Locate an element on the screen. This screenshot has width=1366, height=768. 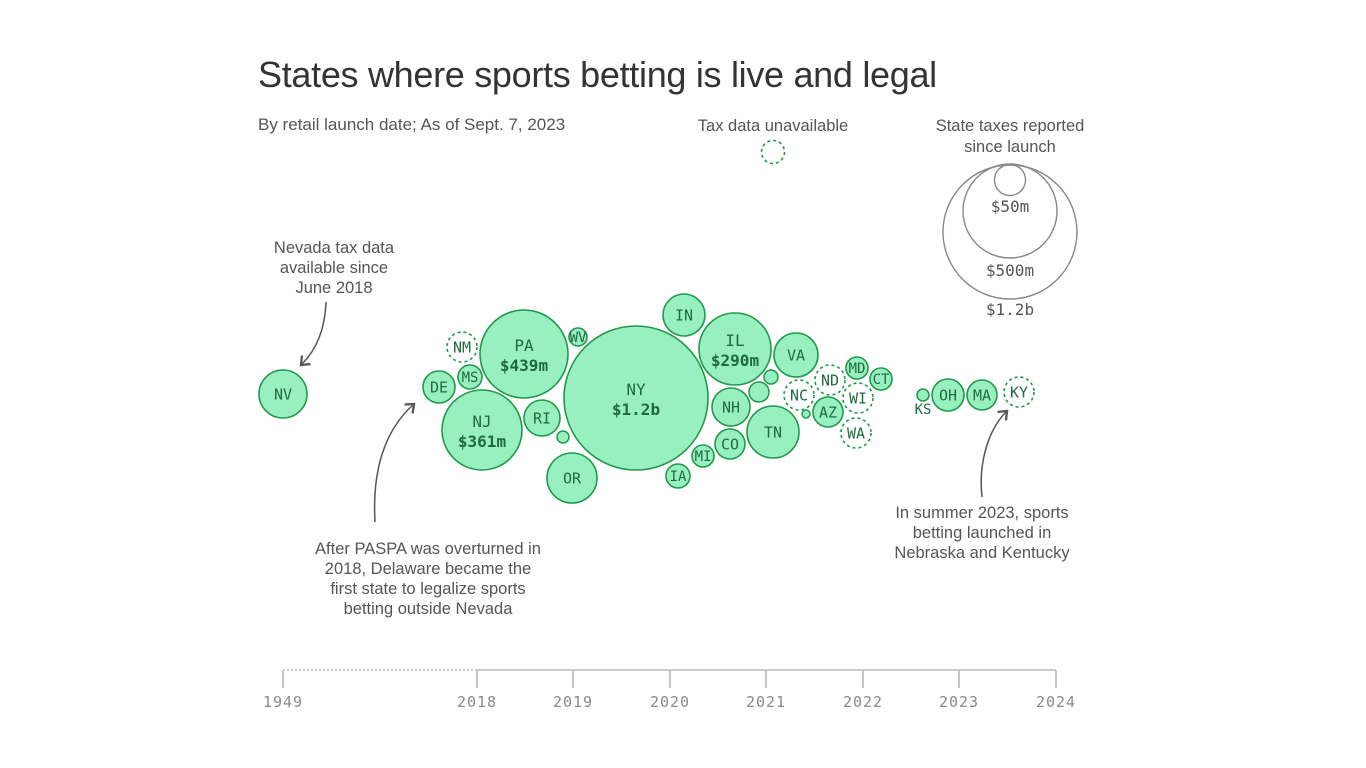
axis-tick-label-2023: 2023 is located at coordinates (959, 702).